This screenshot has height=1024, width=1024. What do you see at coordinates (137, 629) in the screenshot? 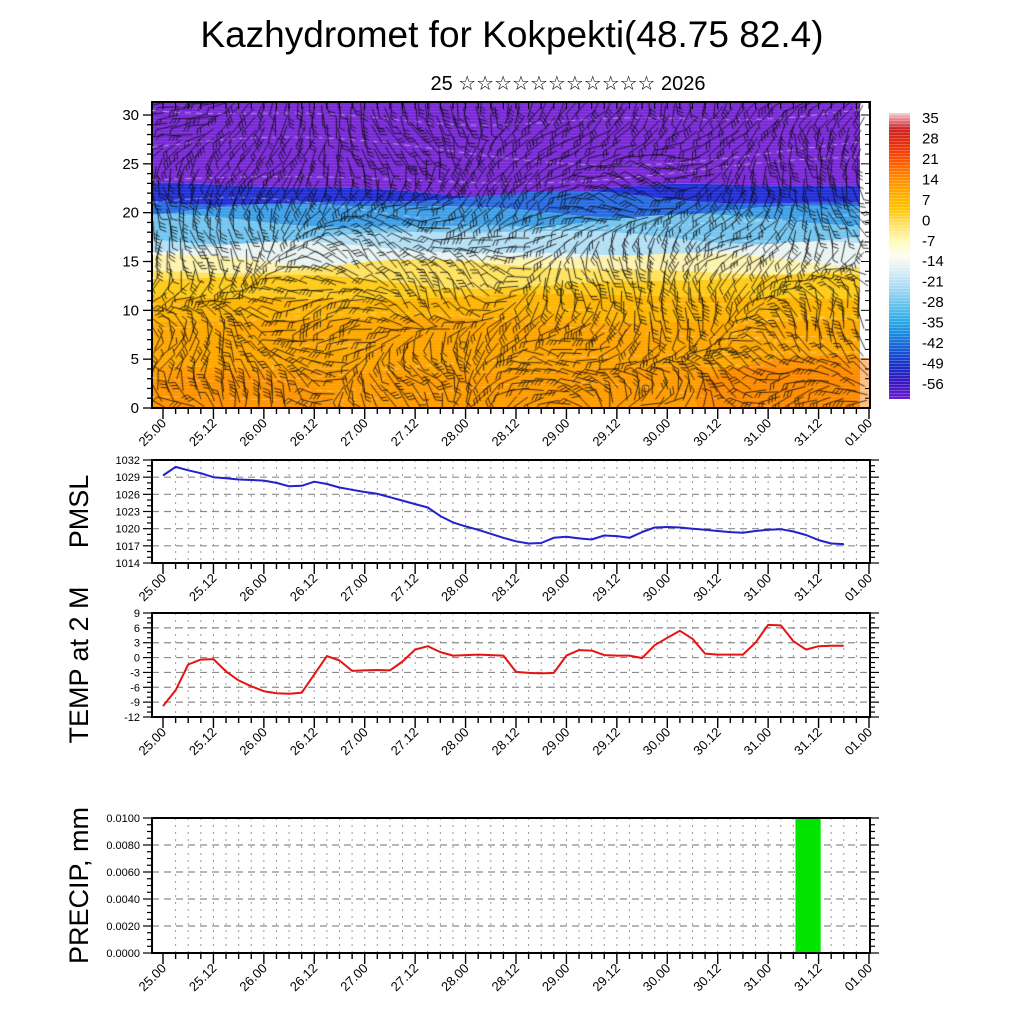
I see `y-tick-label: 6` at bounding box center [137, 629].